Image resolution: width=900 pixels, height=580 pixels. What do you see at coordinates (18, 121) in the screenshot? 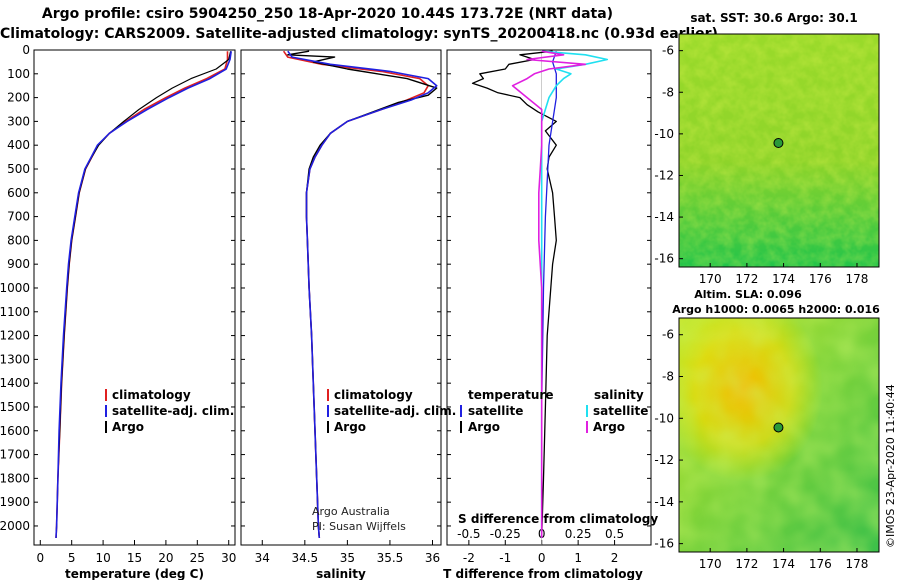
I see `depth-tick-label: 300` at bounding box center [18, 121].